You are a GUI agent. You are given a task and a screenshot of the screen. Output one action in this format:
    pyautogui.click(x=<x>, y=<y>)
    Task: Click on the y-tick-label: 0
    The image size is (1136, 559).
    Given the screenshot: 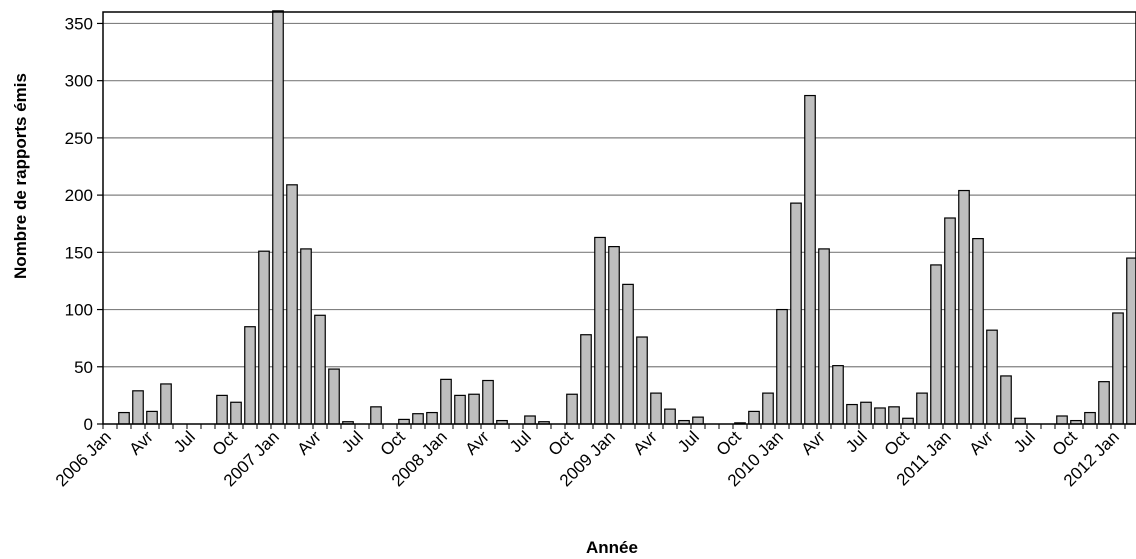 What is the action you would take?
    pyautogui.click(x=88, y=424)
    